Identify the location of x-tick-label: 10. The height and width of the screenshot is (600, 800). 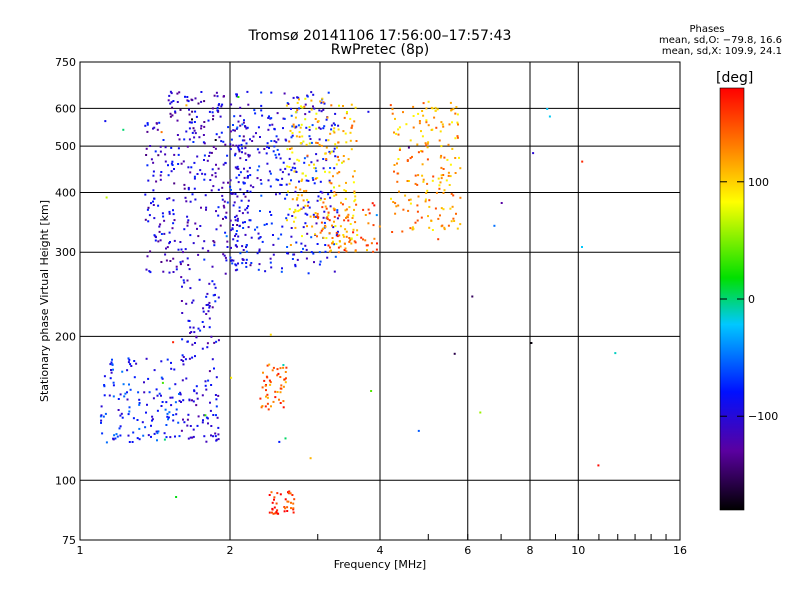
(578, 550).